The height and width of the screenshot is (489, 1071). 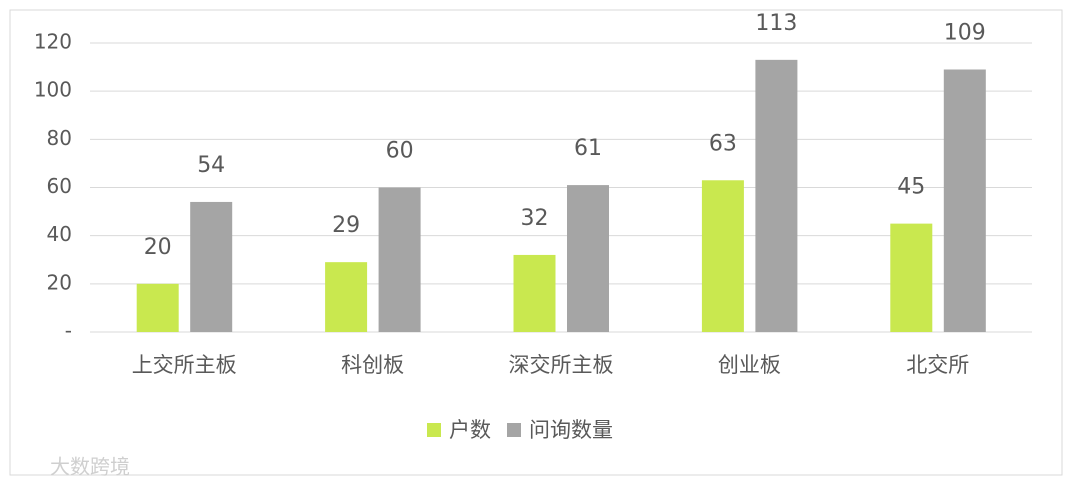 I want to click on legend-label: 问询数量, so click(x=571, y=430).